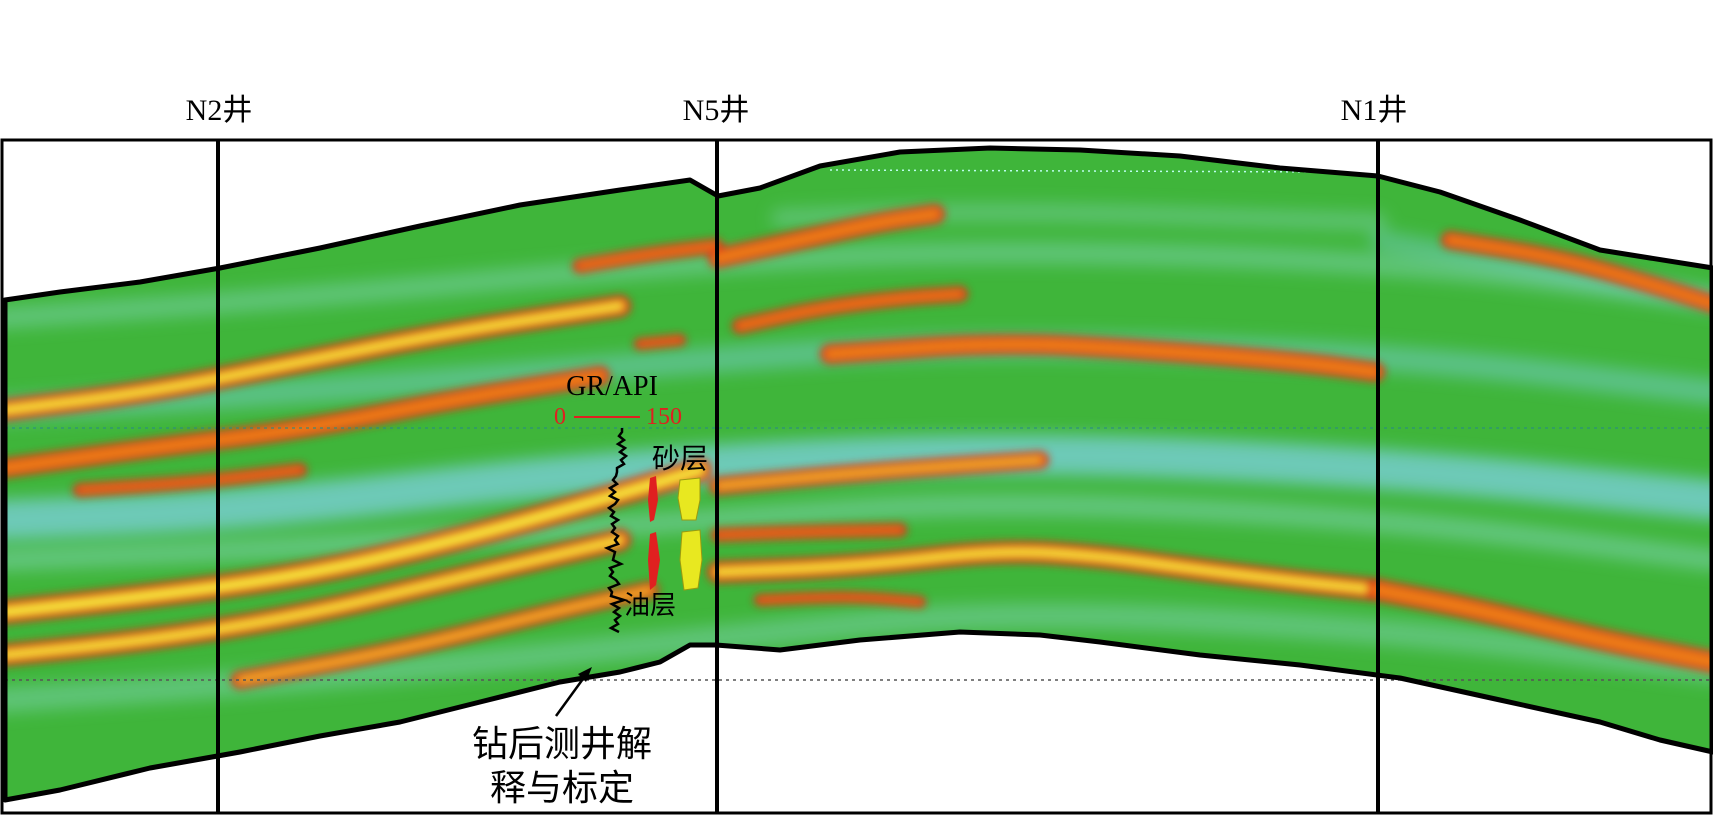 This screenshot has width=1713, height=815. I want to click on reflector-7-orange, so click(648, 256).